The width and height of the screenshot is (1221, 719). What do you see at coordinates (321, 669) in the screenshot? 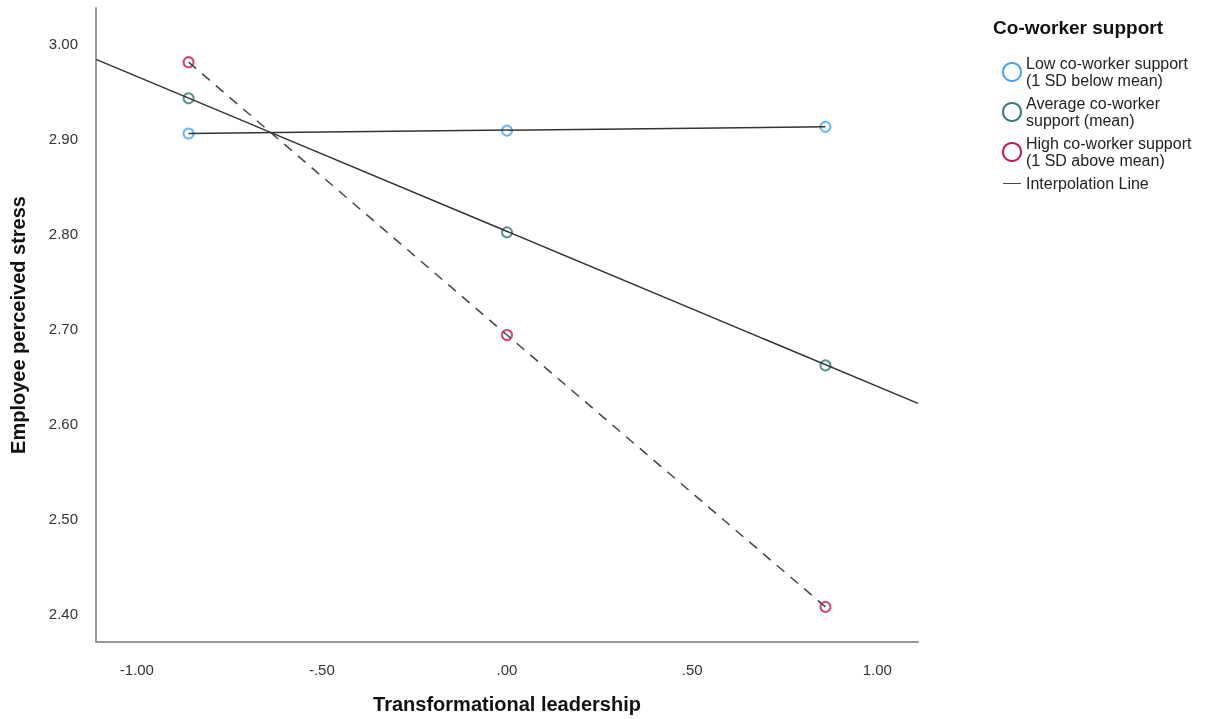
I see `x-tick-label: -.50` at bounding box center [321, 669].